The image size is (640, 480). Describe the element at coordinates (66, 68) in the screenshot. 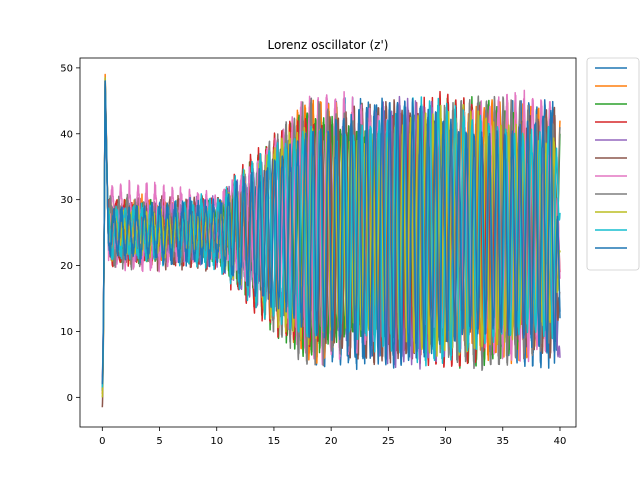

I see `y-tick-label: 50` at that location.